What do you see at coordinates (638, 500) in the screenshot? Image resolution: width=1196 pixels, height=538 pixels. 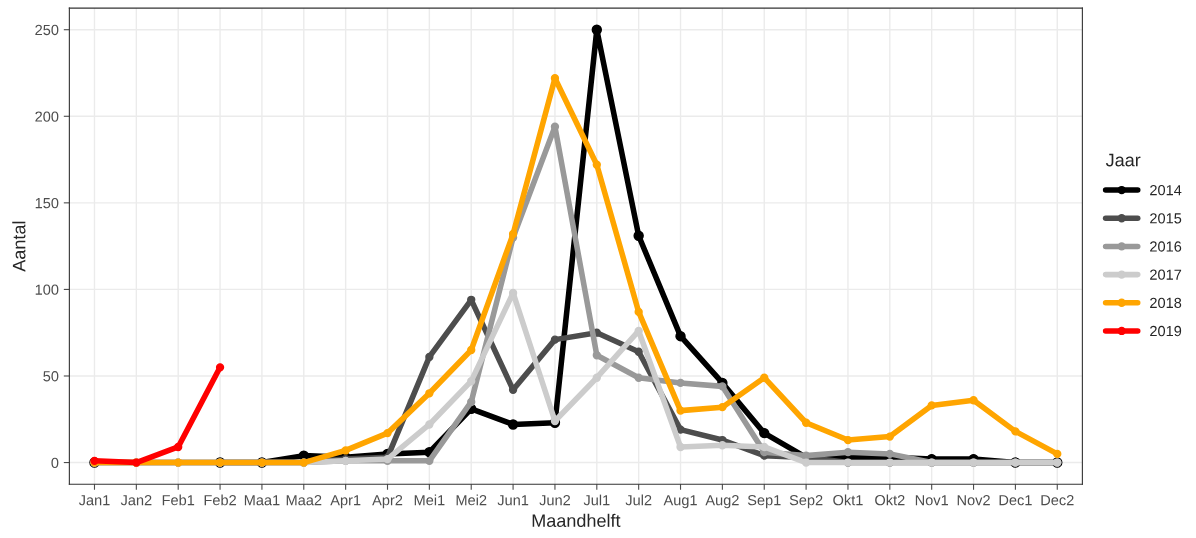 I see `x-tick-label: Jul2` at bounding box center [638, 500].